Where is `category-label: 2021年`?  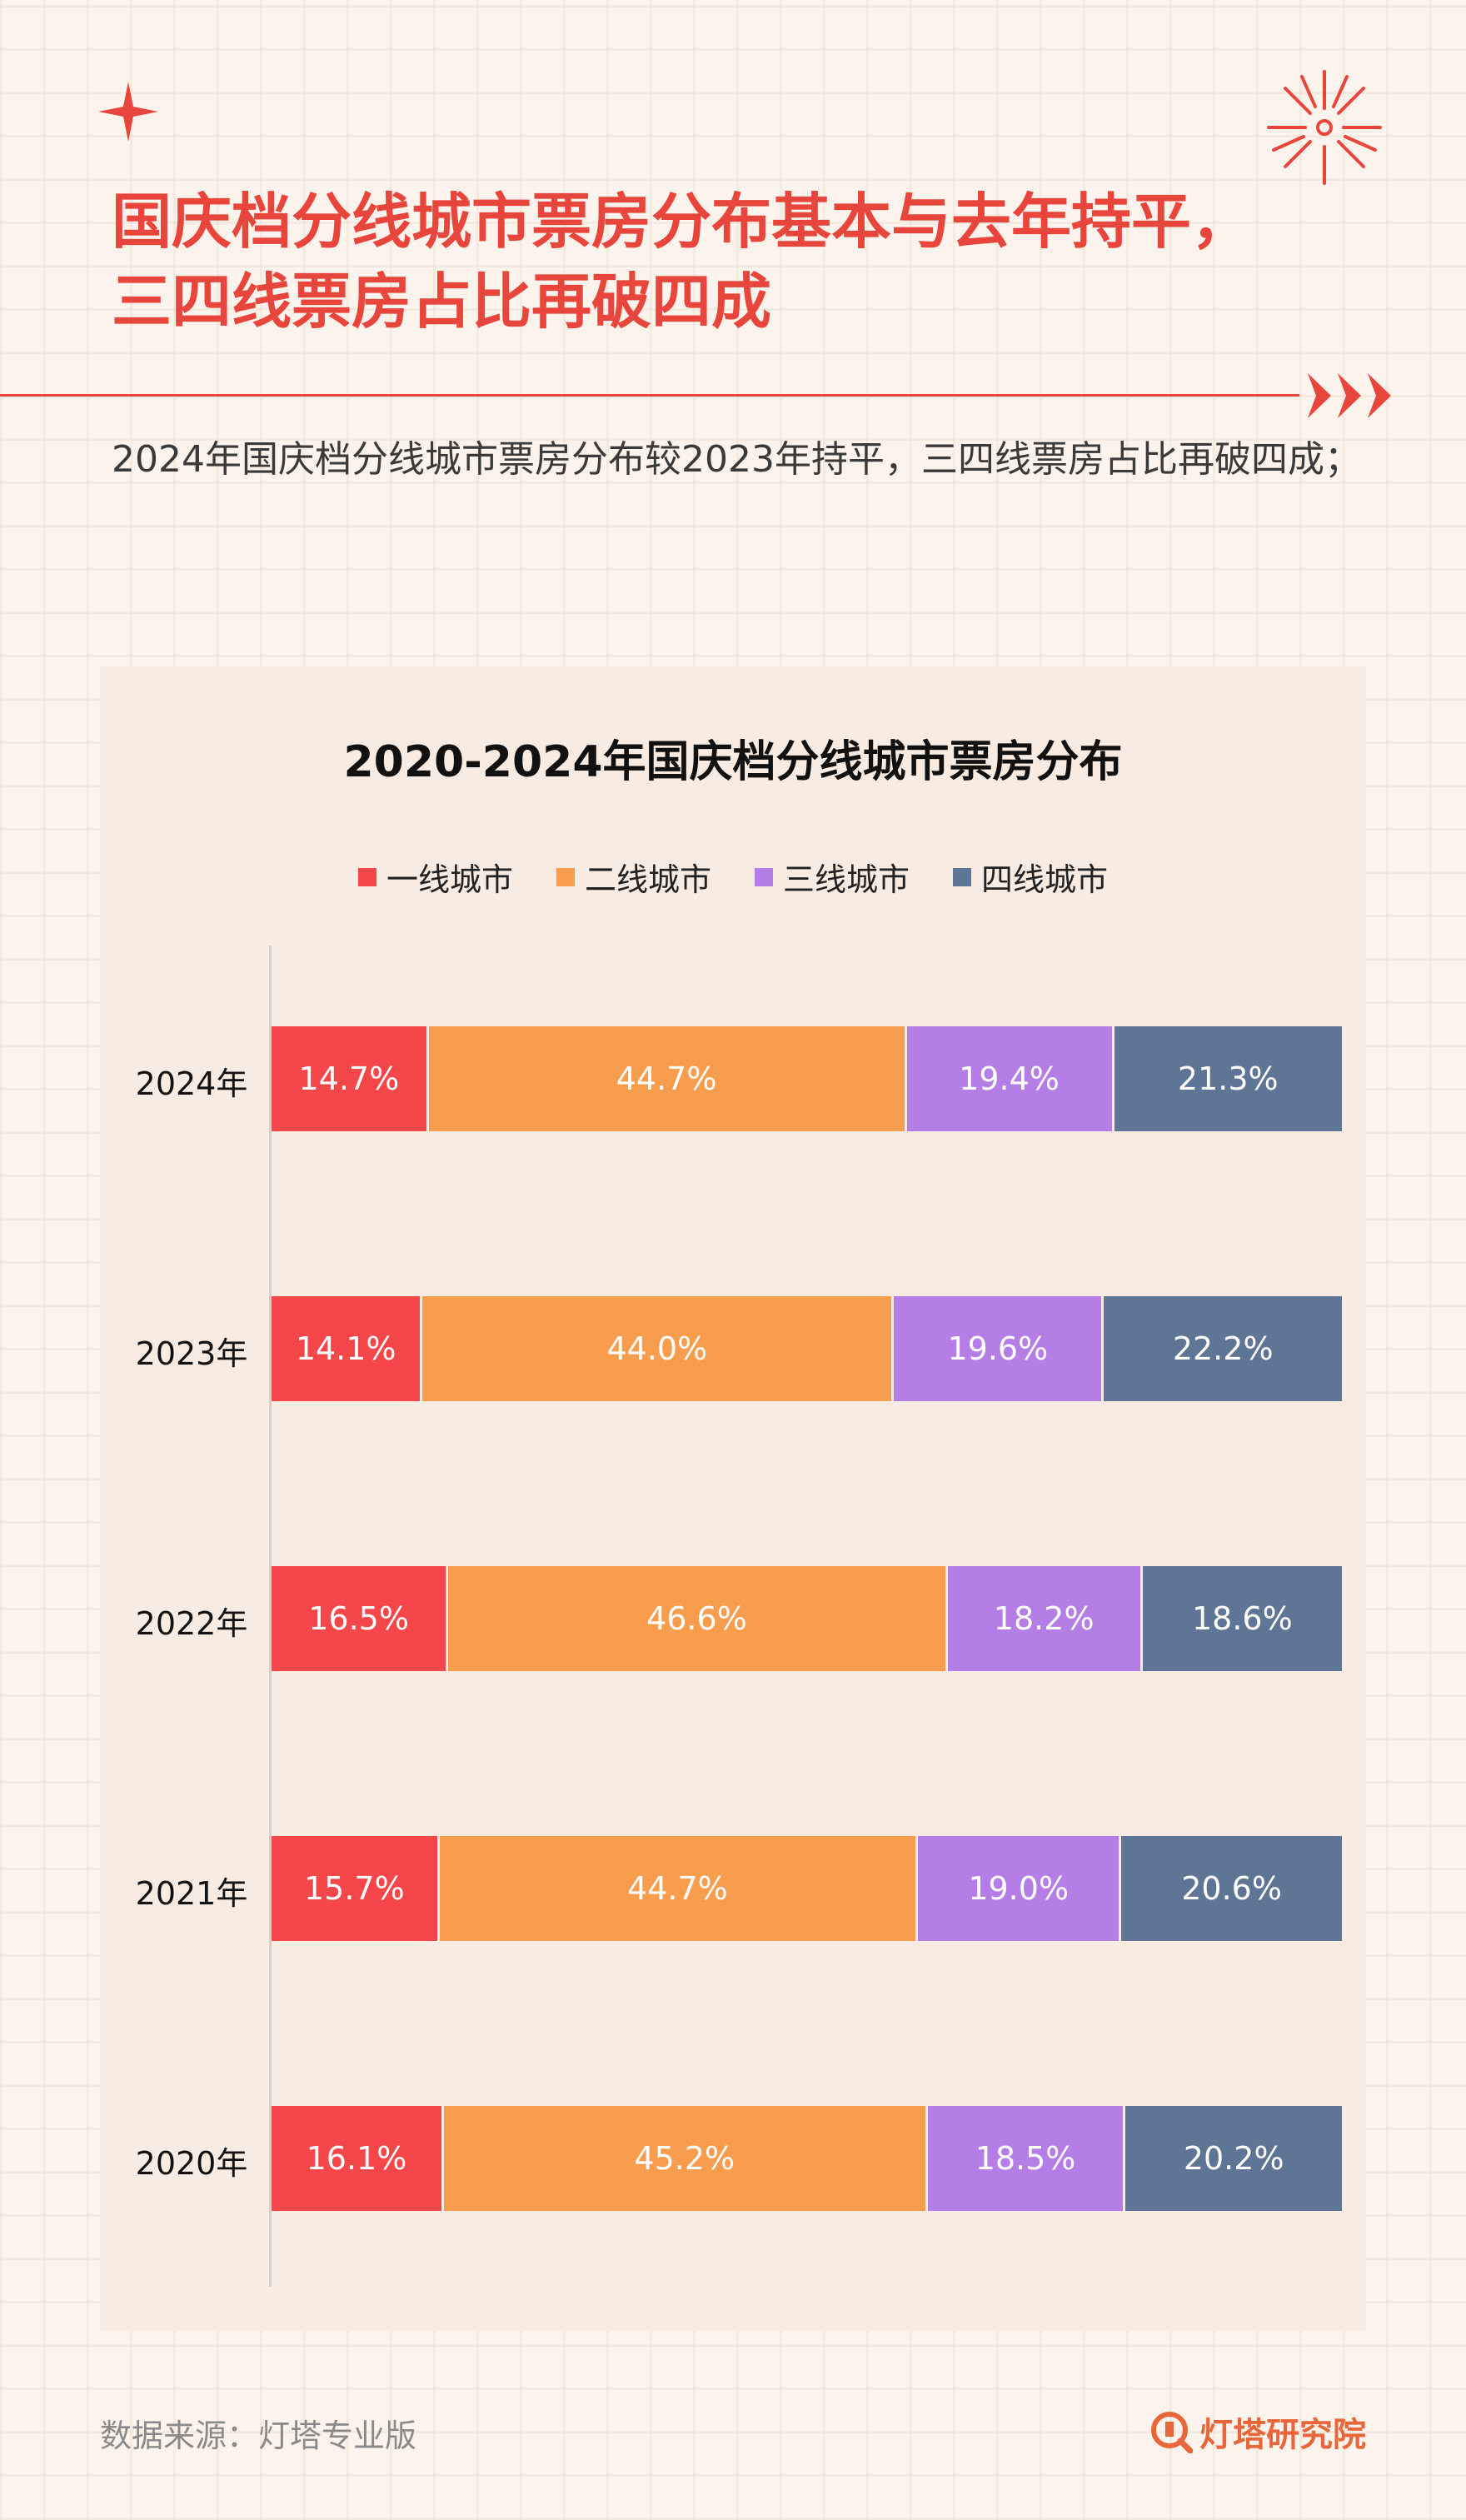
category-label: 2021年 is located at coordinates (191, 1893).